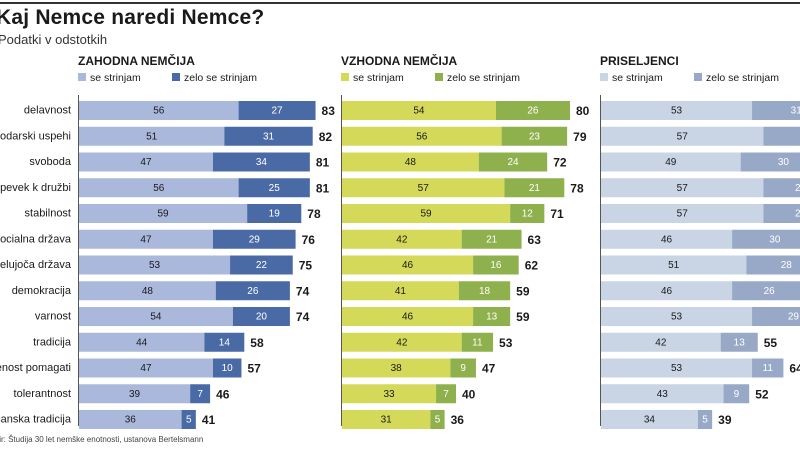 This screenshot has height=450, width=800. I want to click on value-label-strongly-agree: 11, so click(768, 368).